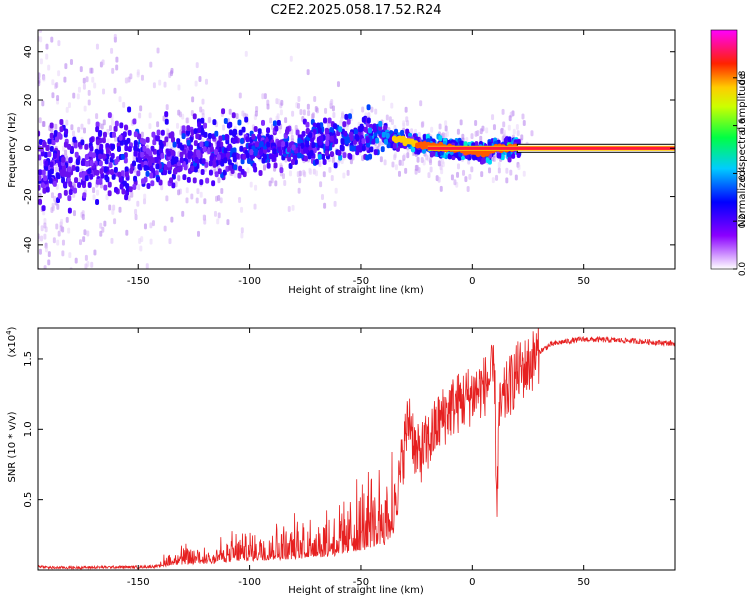  Describe the element at coordinates (11, 341) in the screenshot. I see `snr-multiplier: (x104)` at that location.